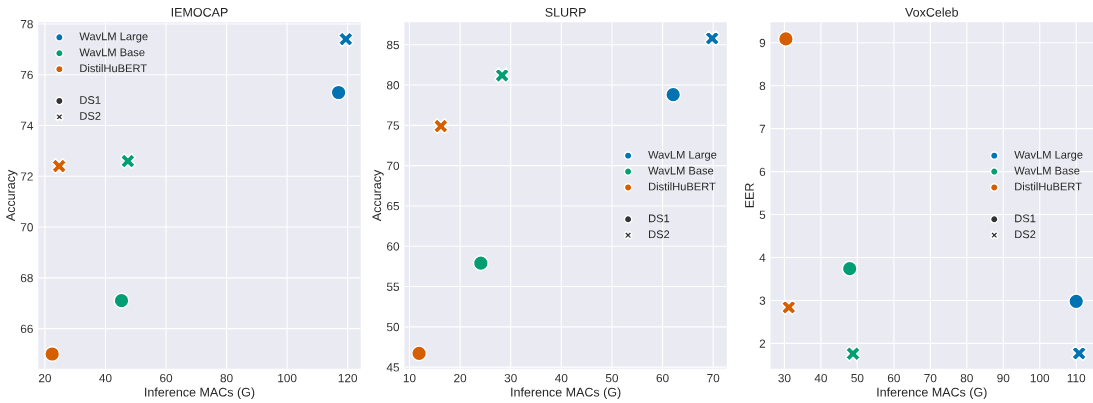  Describe the element at coordinates (762, 43) in the screenshot. I see `y-tick-label: 9` at that location.